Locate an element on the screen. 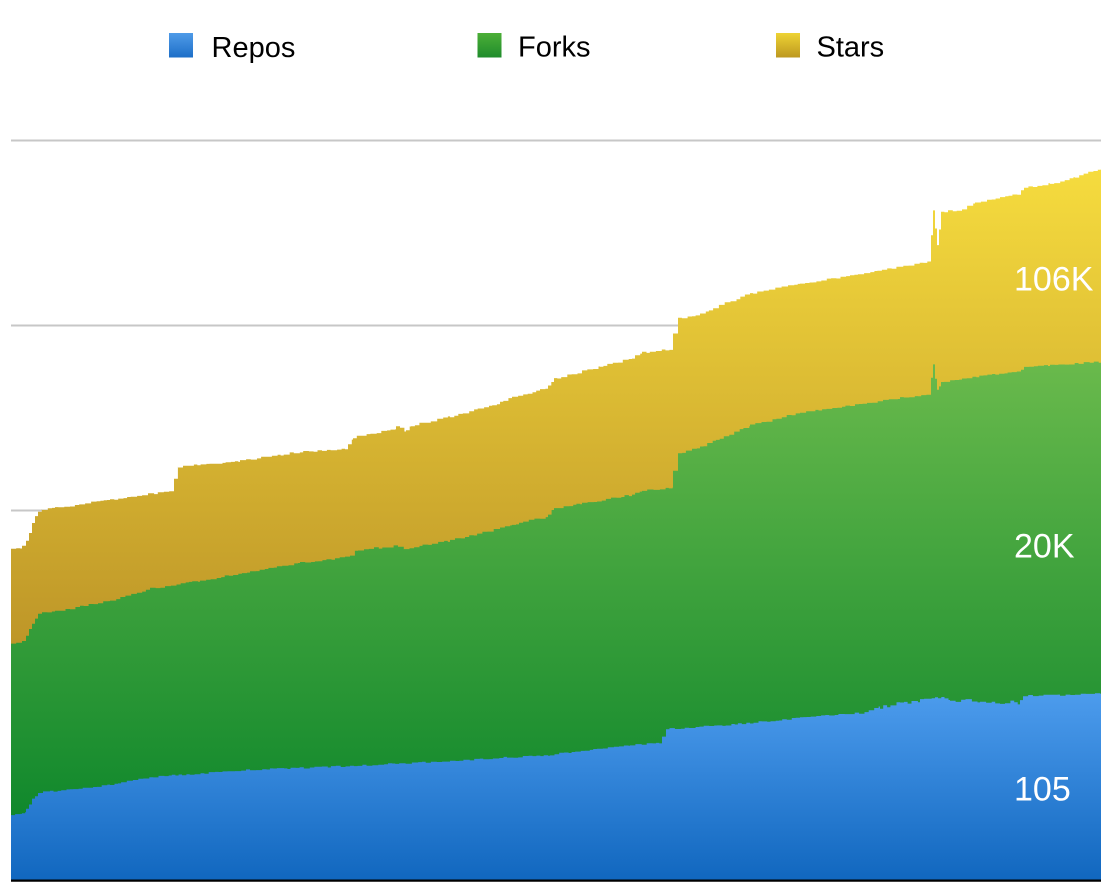 This screenshot has height=894, width=1108. svg-text: 105 is located at coordinates (1042, 790).